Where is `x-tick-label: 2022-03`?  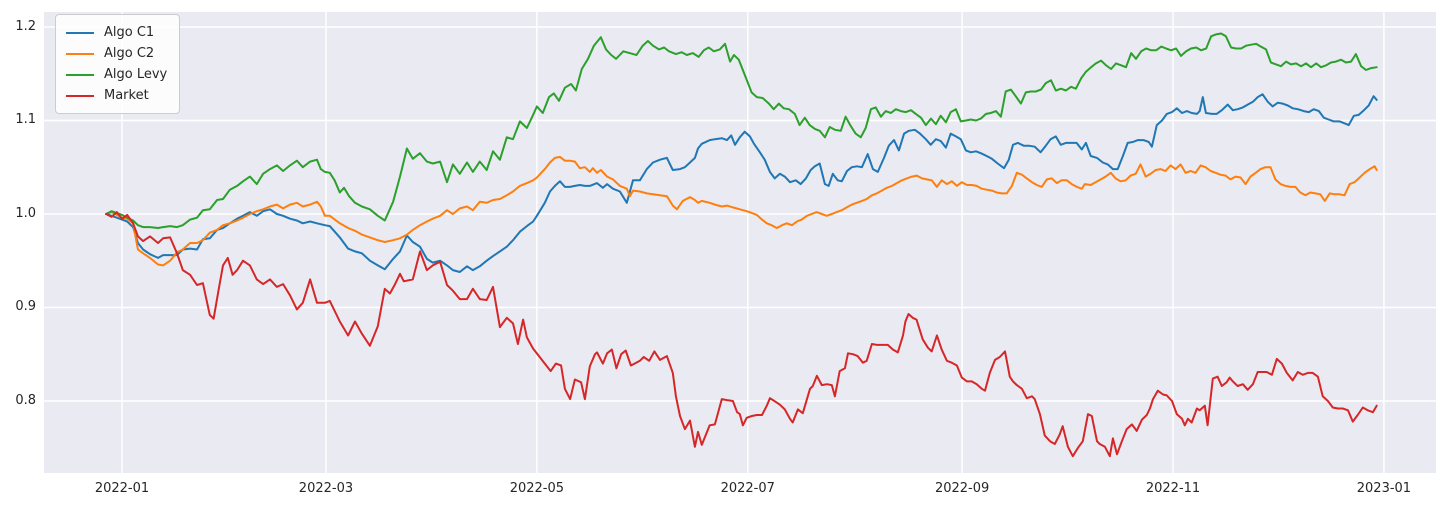 x-tick-label: 2022-03 is located at coordinates (326, 488).